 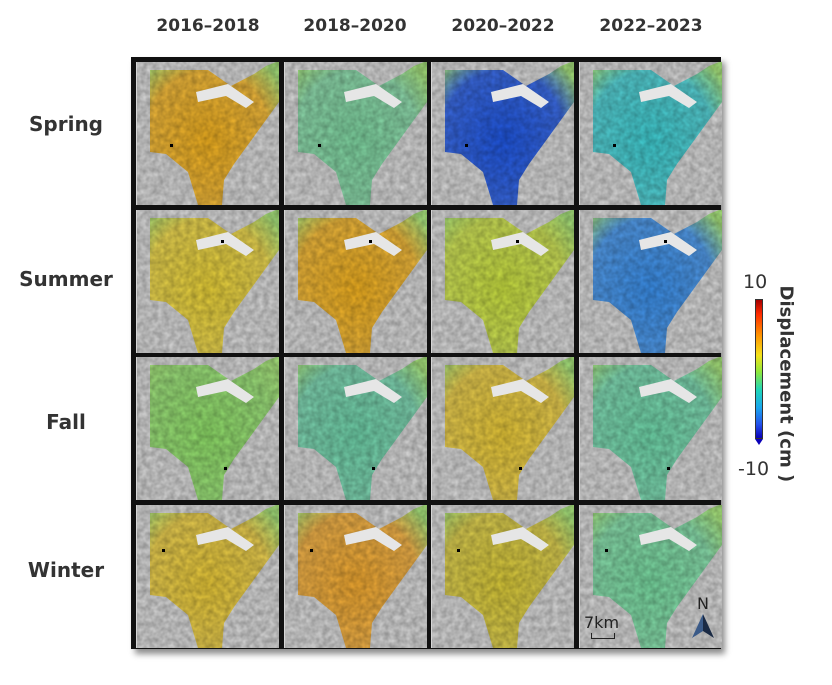 I want to click on row-label-fall: Fall, so click(x=66, y=422).